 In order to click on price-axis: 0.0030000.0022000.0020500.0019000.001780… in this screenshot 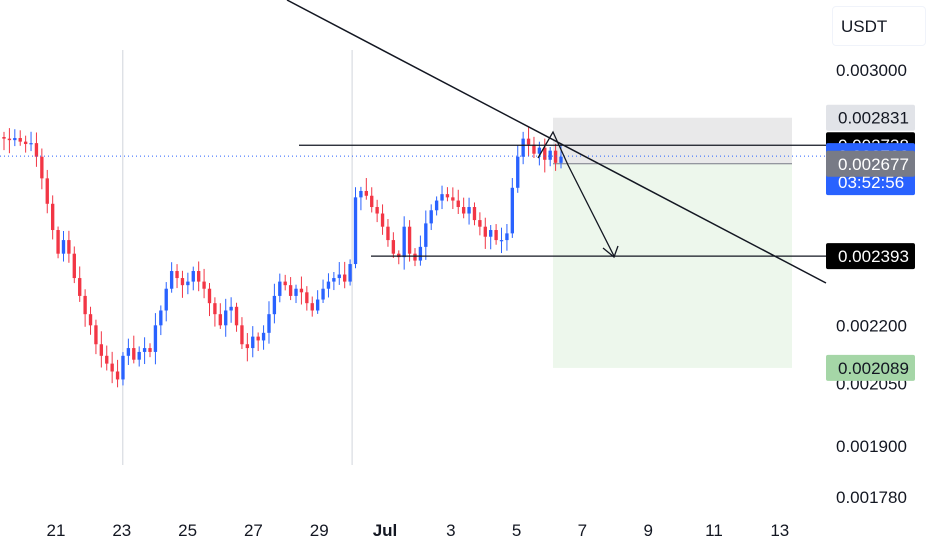, I will do `click(870, 284)`.